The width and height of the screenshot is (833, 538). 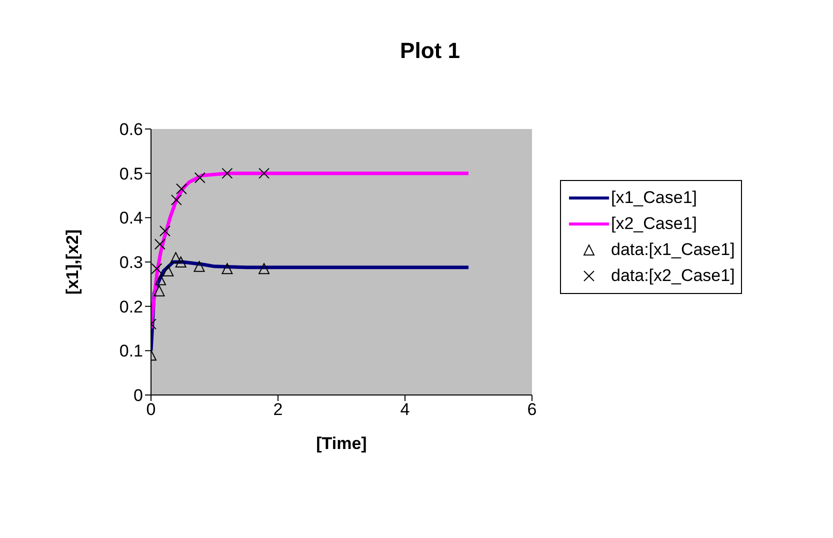 I want to click on x-tick-label: 4, so click(x=405, y=410).